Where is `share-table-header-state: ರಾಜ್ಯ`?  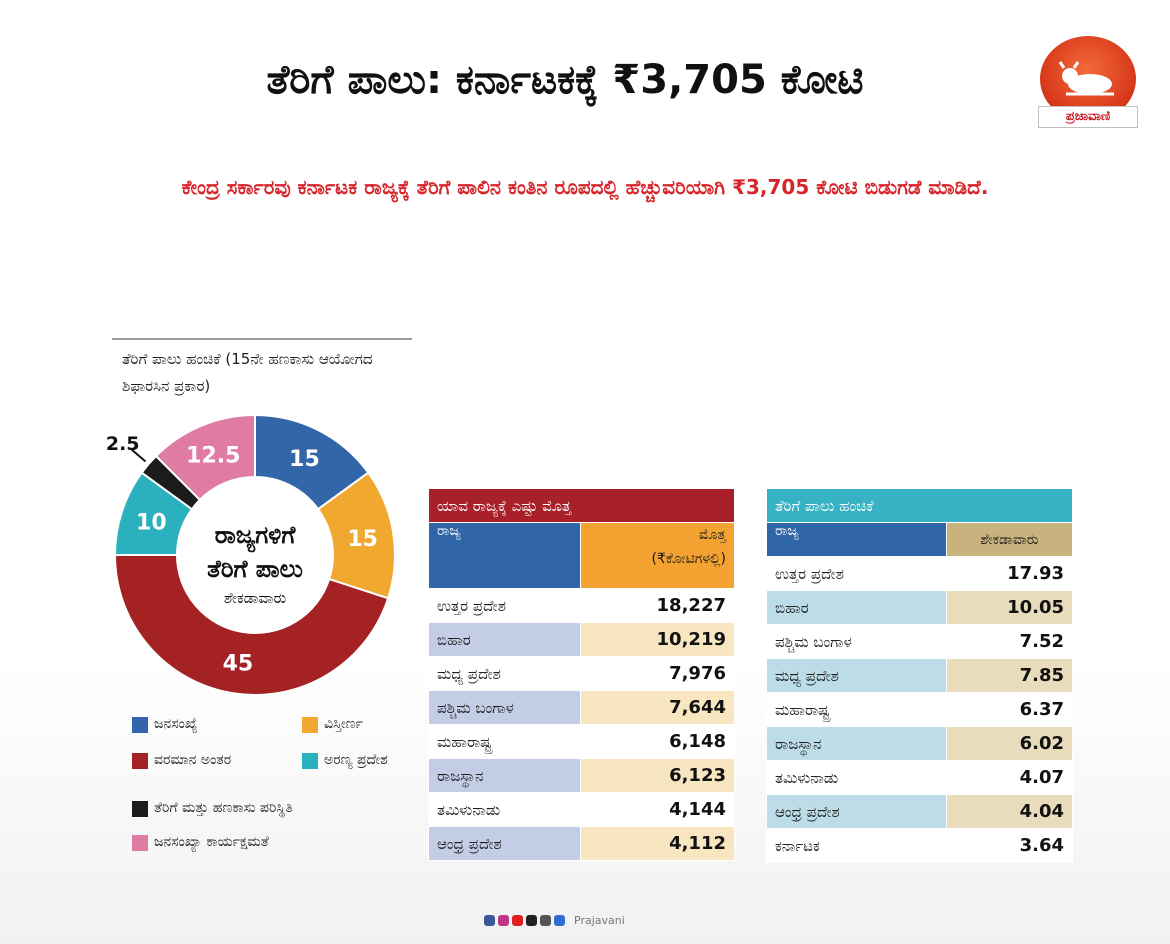
share-table-header-state: ರಾಜ್ಯ is located at coordinates (856, 539).